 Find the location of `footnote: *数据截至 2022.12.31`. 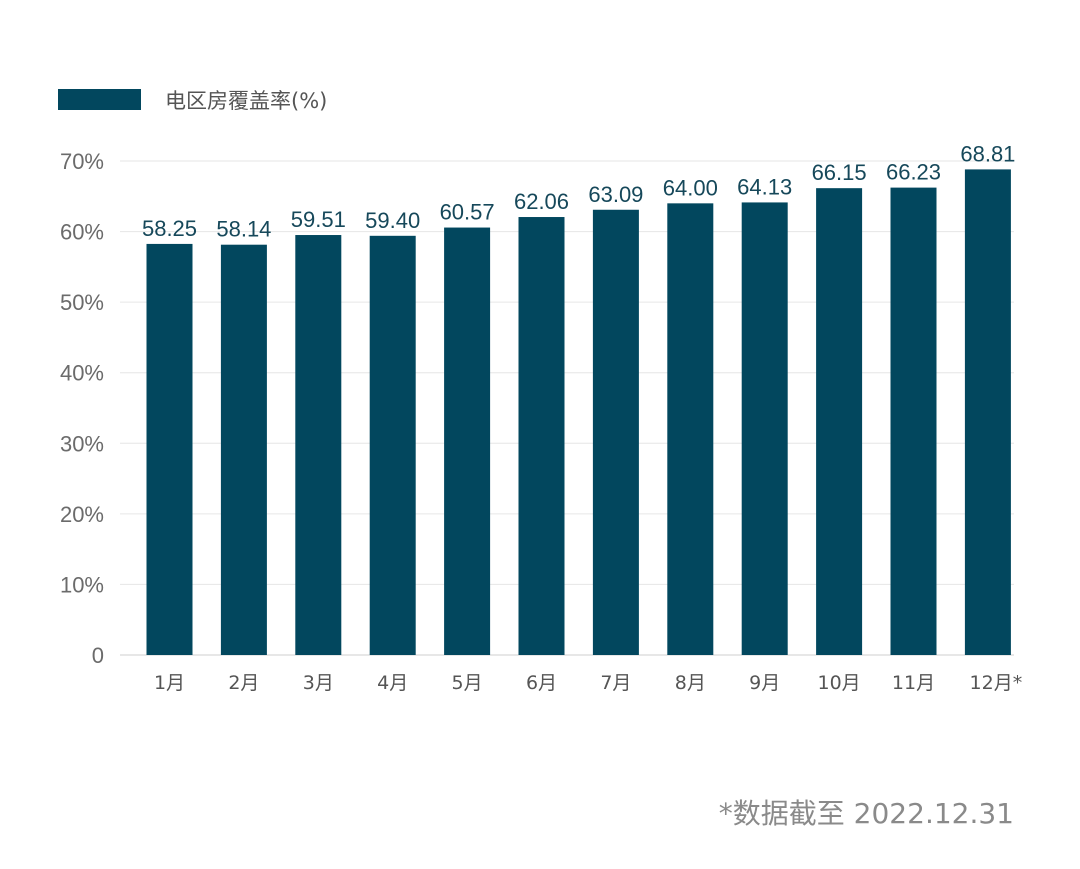

footnote: *数据截至 2022.12.31 is located at coordinates (866, 813).